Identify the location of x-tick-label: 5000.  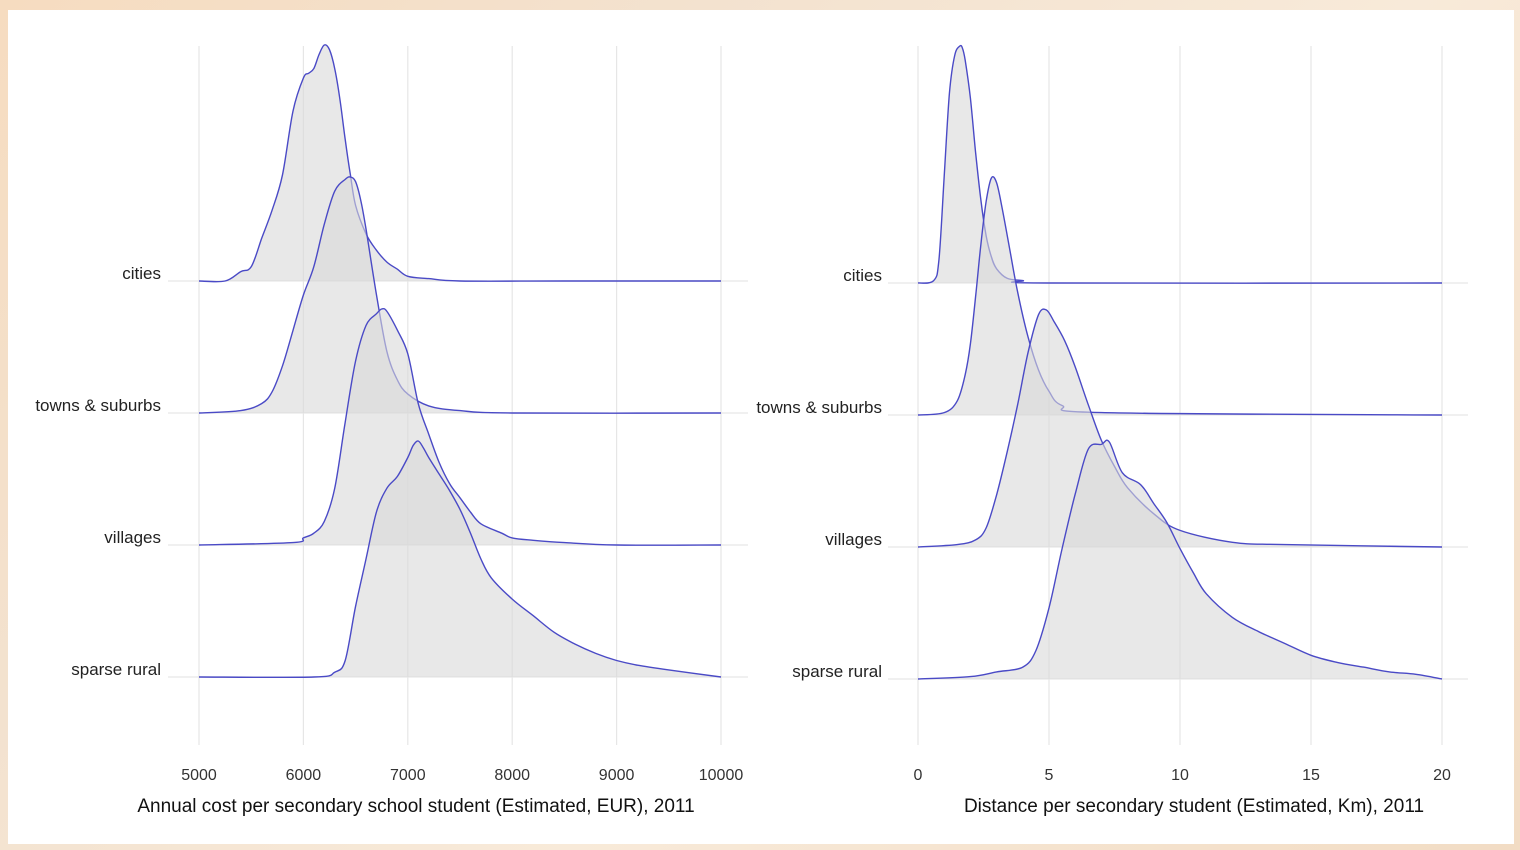
(199, 775).